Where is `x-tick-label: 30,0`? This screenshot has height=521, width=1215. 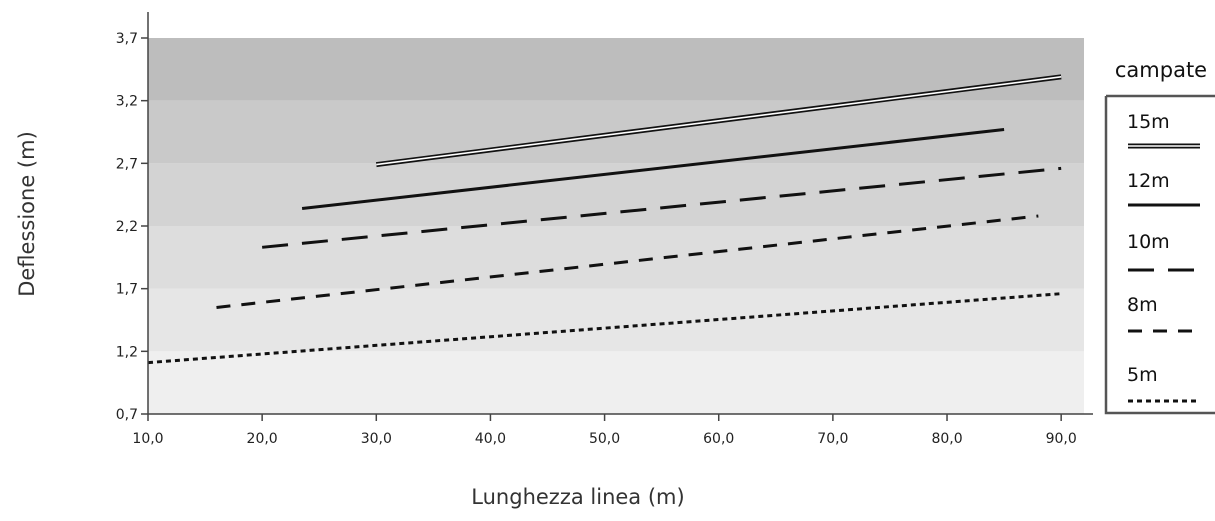
x-tick-label: 30,0 is located at coordinates (376, 439).